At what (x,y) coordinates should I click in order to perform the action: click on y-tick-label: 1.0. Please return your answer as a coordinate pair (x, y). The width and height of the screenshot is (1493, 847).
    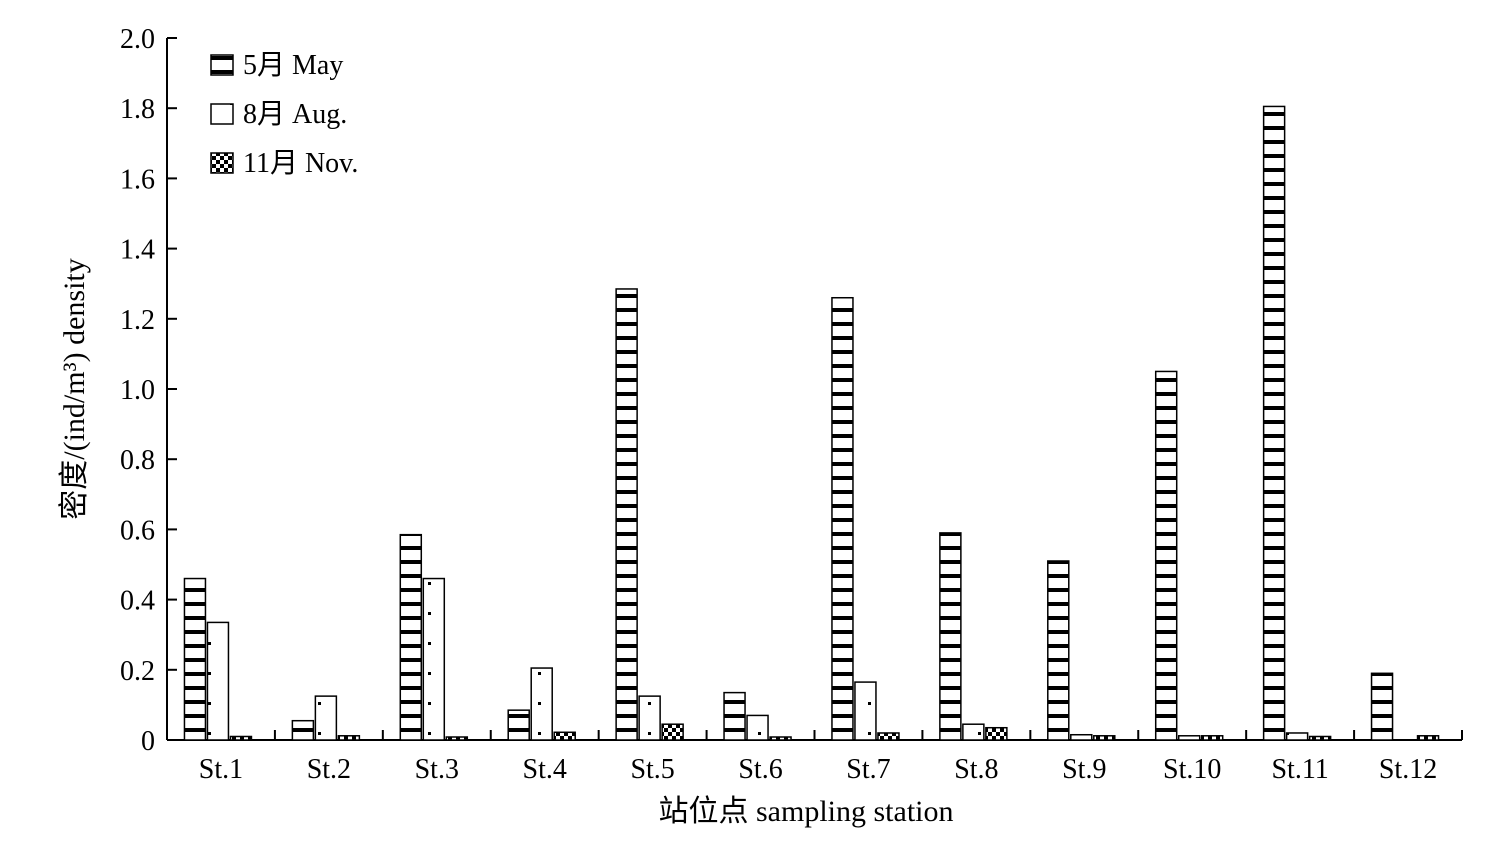
    Looking at the image, I should click on (137, 390).